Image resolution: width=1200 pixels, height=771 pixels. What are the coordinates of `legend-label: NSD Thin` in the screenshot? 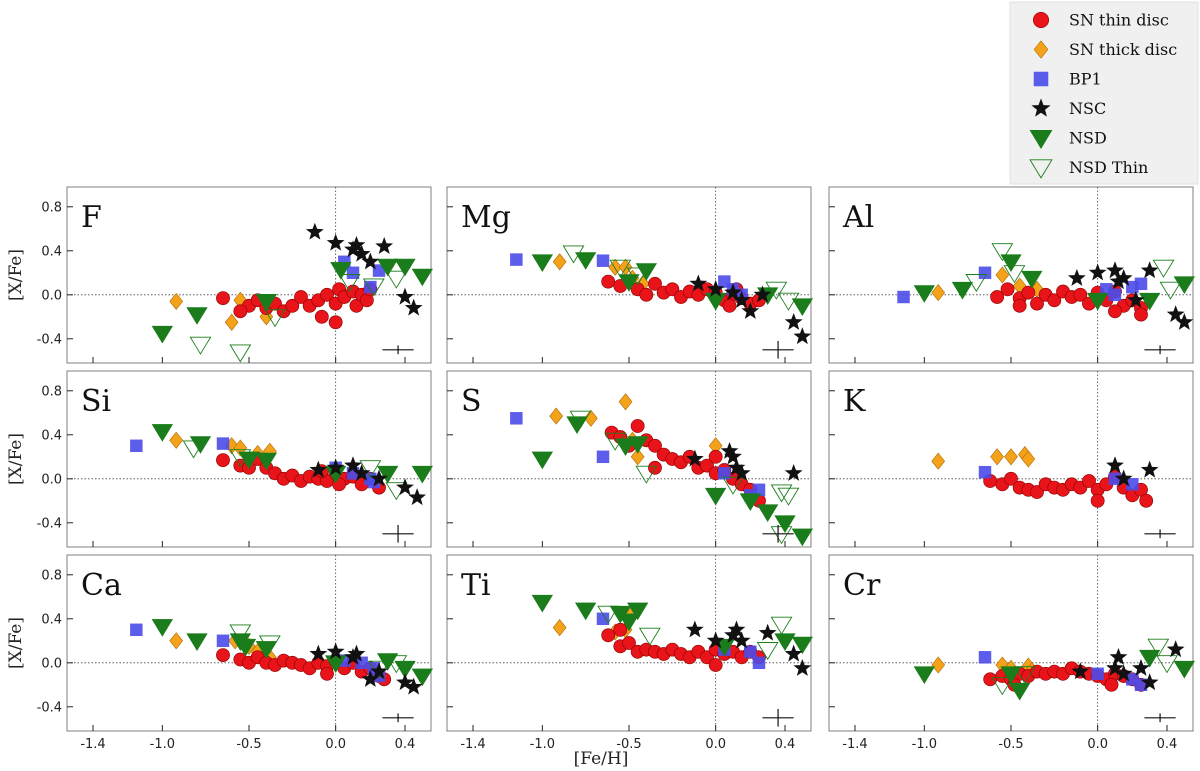 It's located at (1108, 167).